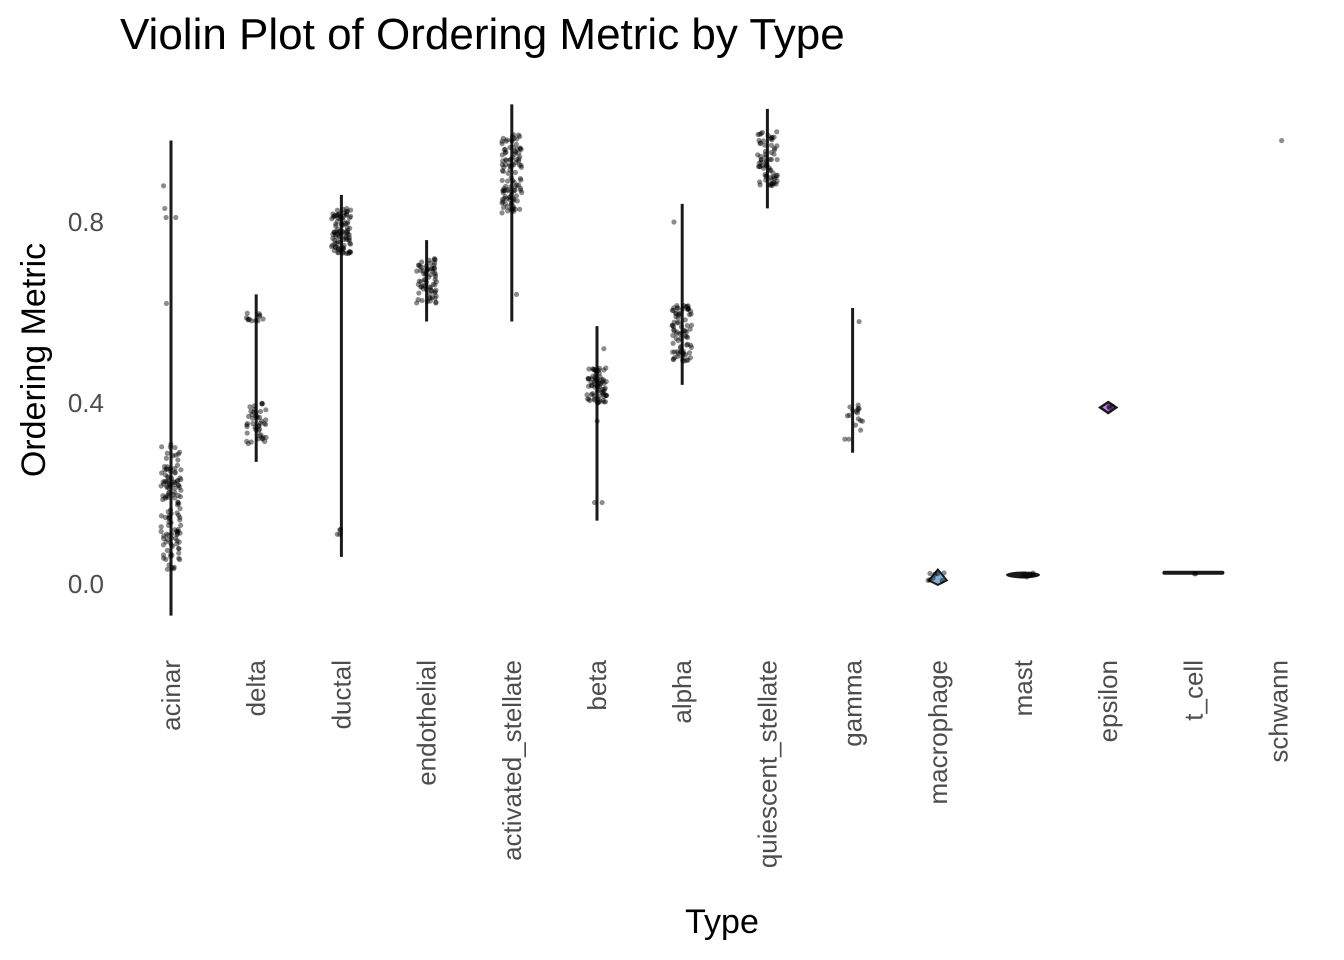  I want to click on chart-title: Violin Plot of Ordering Metric by Type, so click(482, 34).